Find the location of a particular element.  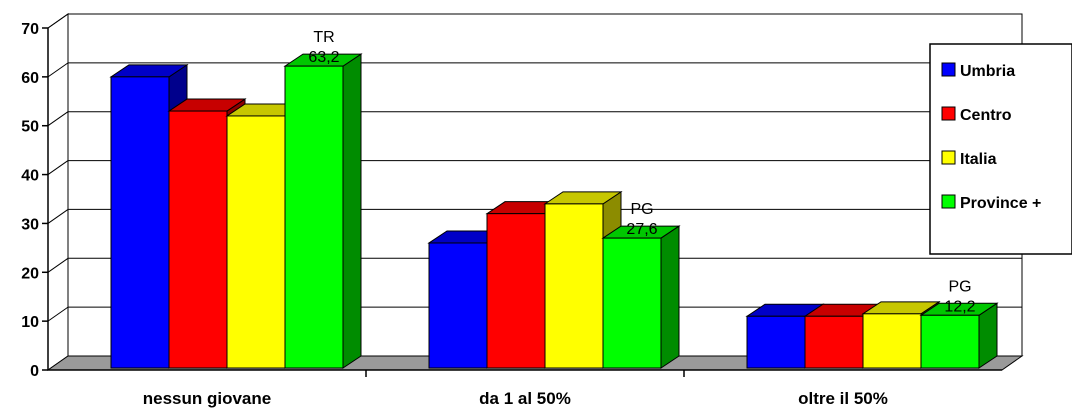

data-label-line2: 63,2 is located at coordinates (323, 57).